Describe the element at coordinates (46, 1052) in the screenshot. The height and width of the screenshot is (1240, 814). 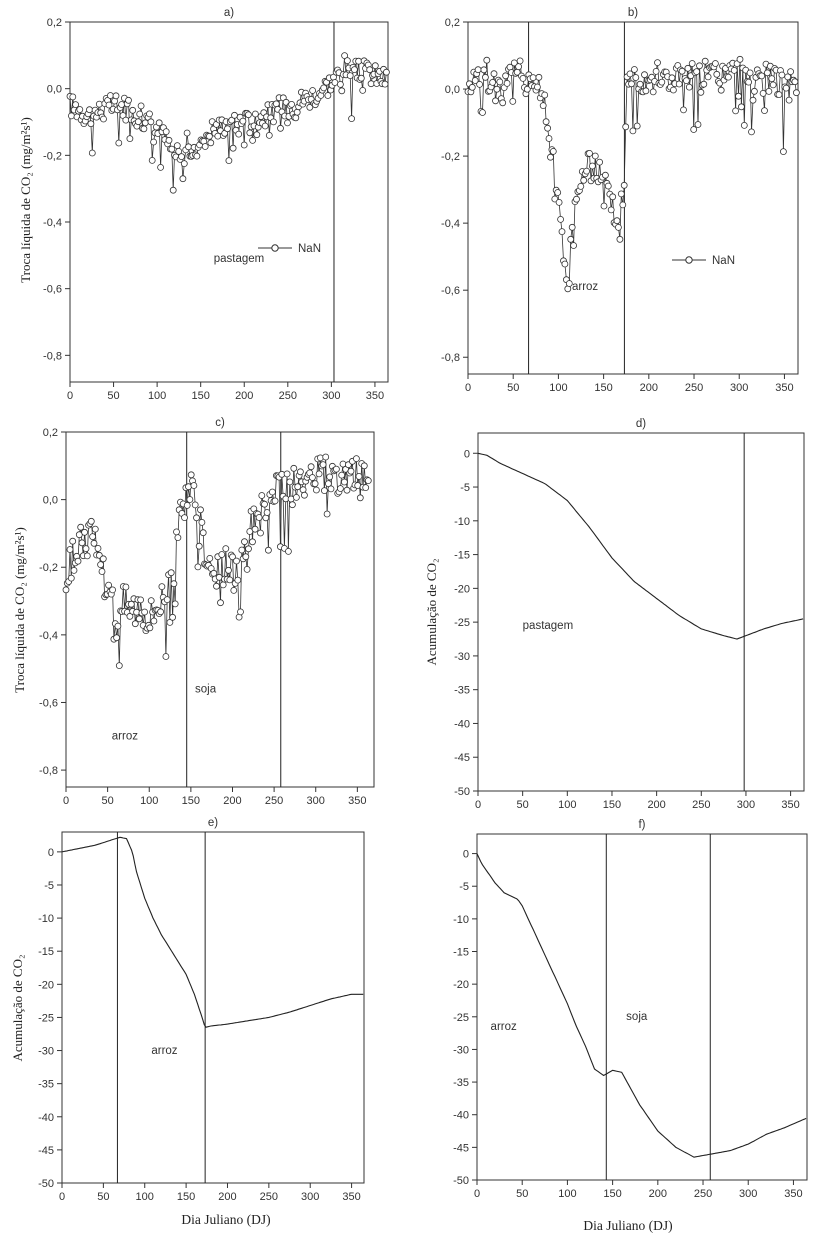
I see `y-tick-label: -30` at that location.